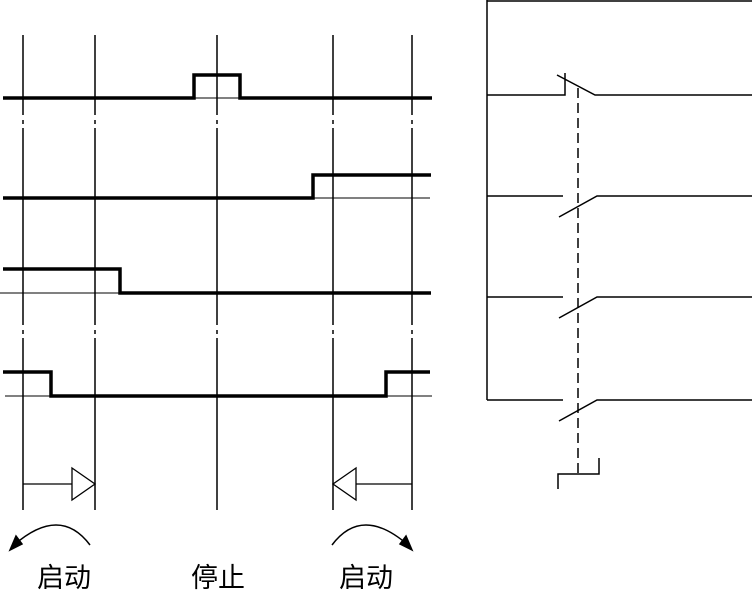 This screenshot has height=595, width=752. What do you see at coordinates (370, 535) in the screenshot?
I see `rotate-right-arrow-icon` at bounding box center [370, 535].